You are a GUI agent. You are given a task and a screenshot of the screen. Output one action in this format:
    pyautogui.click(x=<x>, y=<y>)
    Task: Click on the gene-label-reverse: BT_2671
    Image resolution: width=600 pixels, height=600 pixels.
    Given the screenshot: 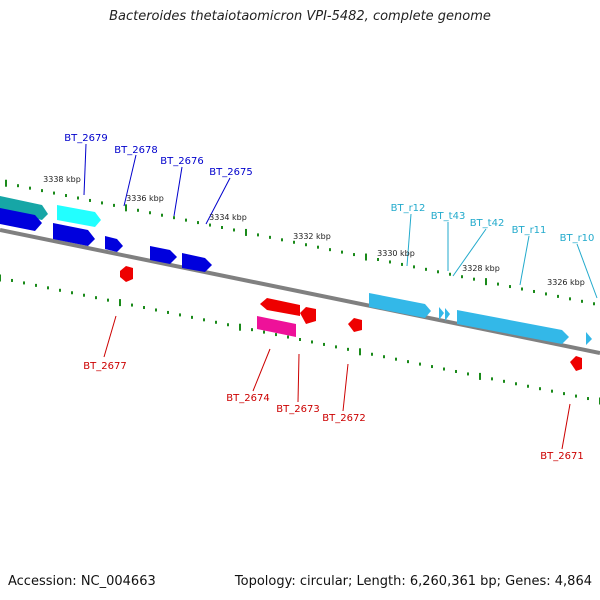 What is the action you would take?
    pyautogui.click(x=561, y=456)
    